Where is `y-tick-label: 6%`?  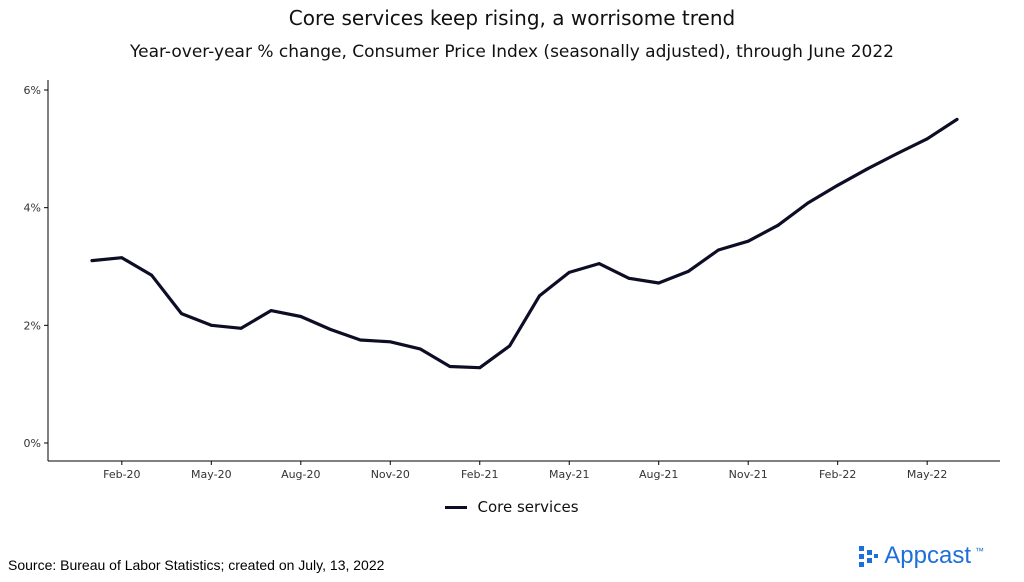 y-tick-label: 6% is located at coordinates (32, 90).